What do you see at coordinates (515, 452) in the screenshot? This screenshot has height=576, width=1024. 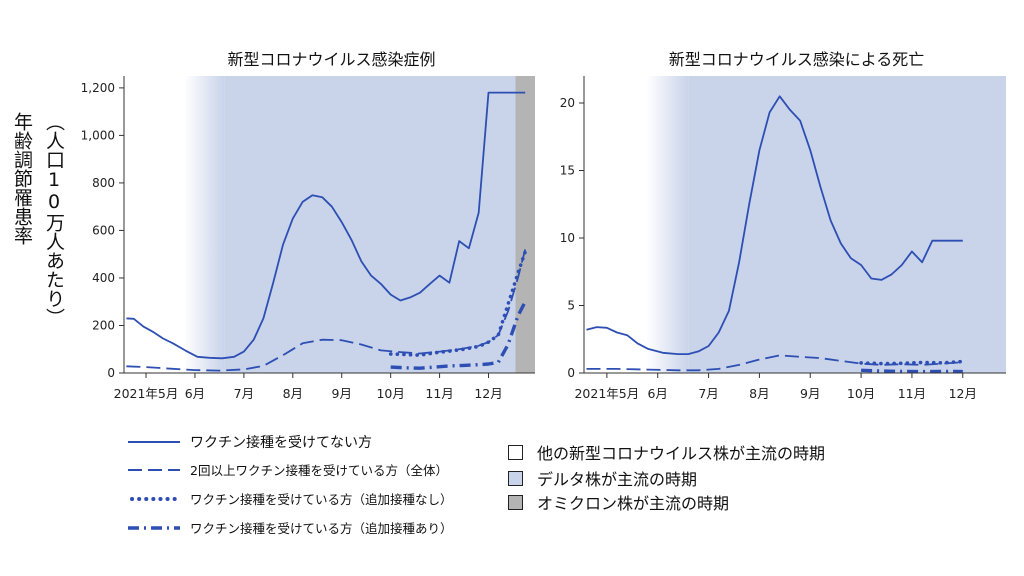 I see `other-variant-swatch` at bounding box center [515, 452].